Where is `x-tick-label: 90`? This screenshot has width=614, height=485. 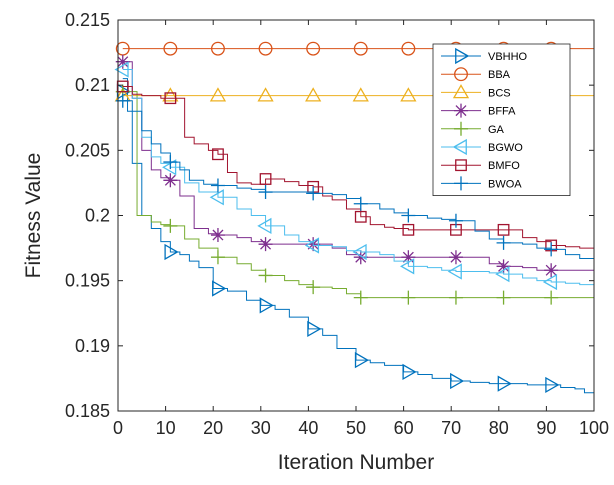
x-tick-label: 90 is located at coordinates (546, 428).